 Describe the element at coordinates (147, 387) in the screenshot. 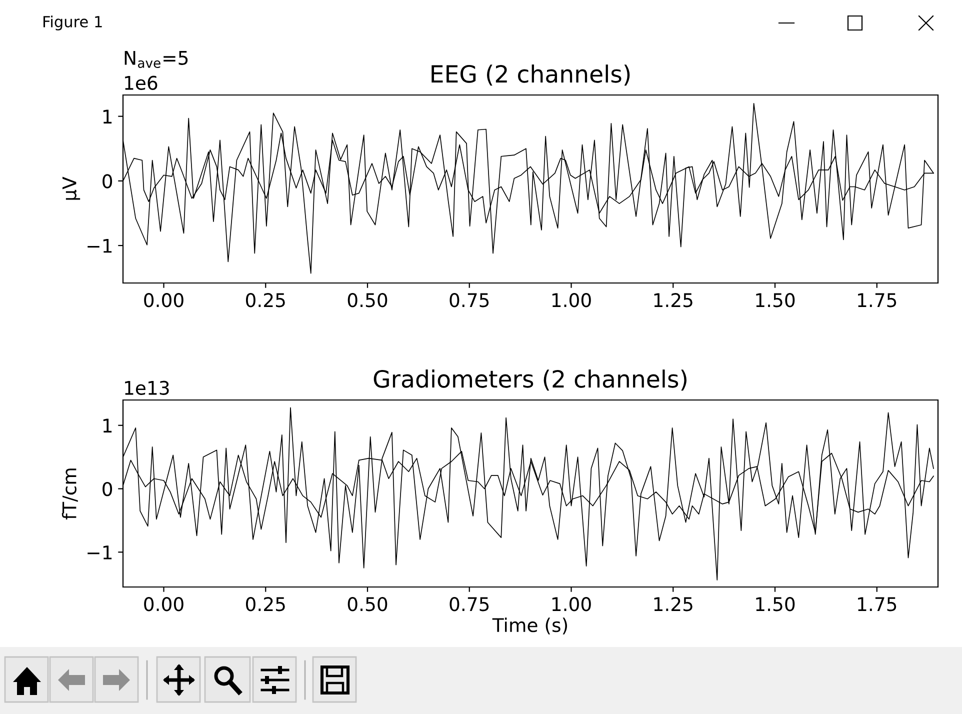

I see `text: 1e13` at that location.